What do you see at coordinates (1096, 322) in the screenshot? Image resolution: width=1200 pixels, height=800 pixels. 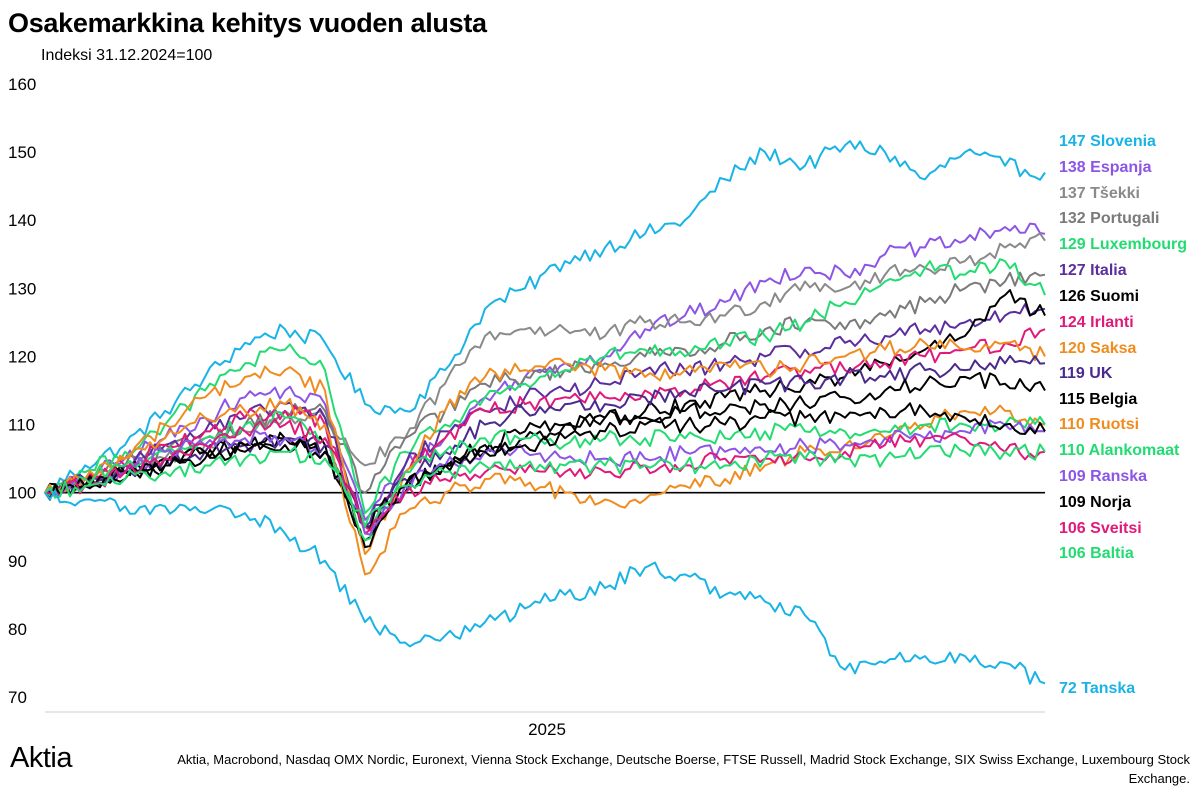 I see `end-label-irlanti: 124 Irlanti` at bounding box center [1096, 322].